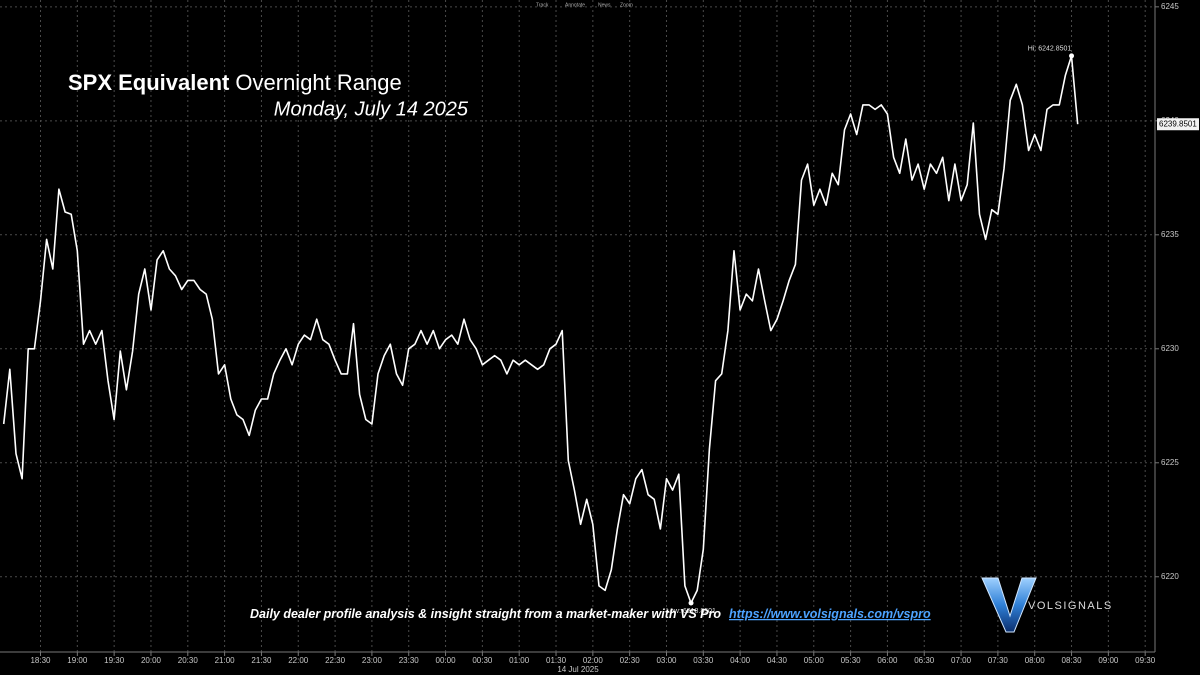 Image resolution: width=1200 pixels, height=675 pixels. I want to click on x-tick-label: 22:30, so click(335, 660).